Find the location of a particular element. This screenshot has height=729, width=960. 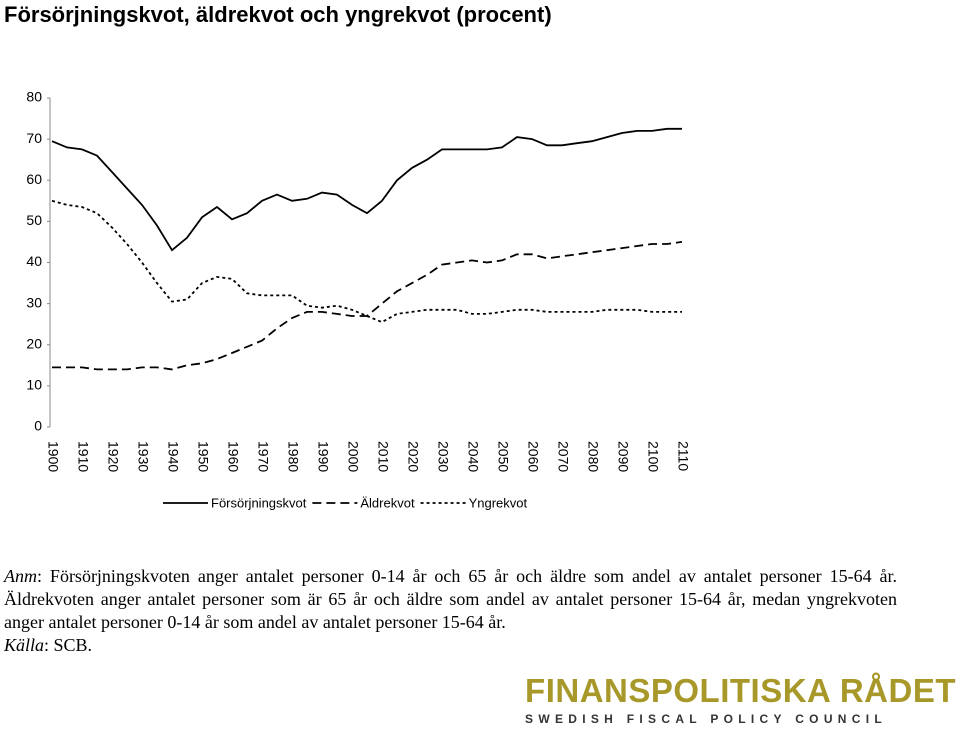

legend-label: Försörjningskvot is located at coordinates (259, 502).